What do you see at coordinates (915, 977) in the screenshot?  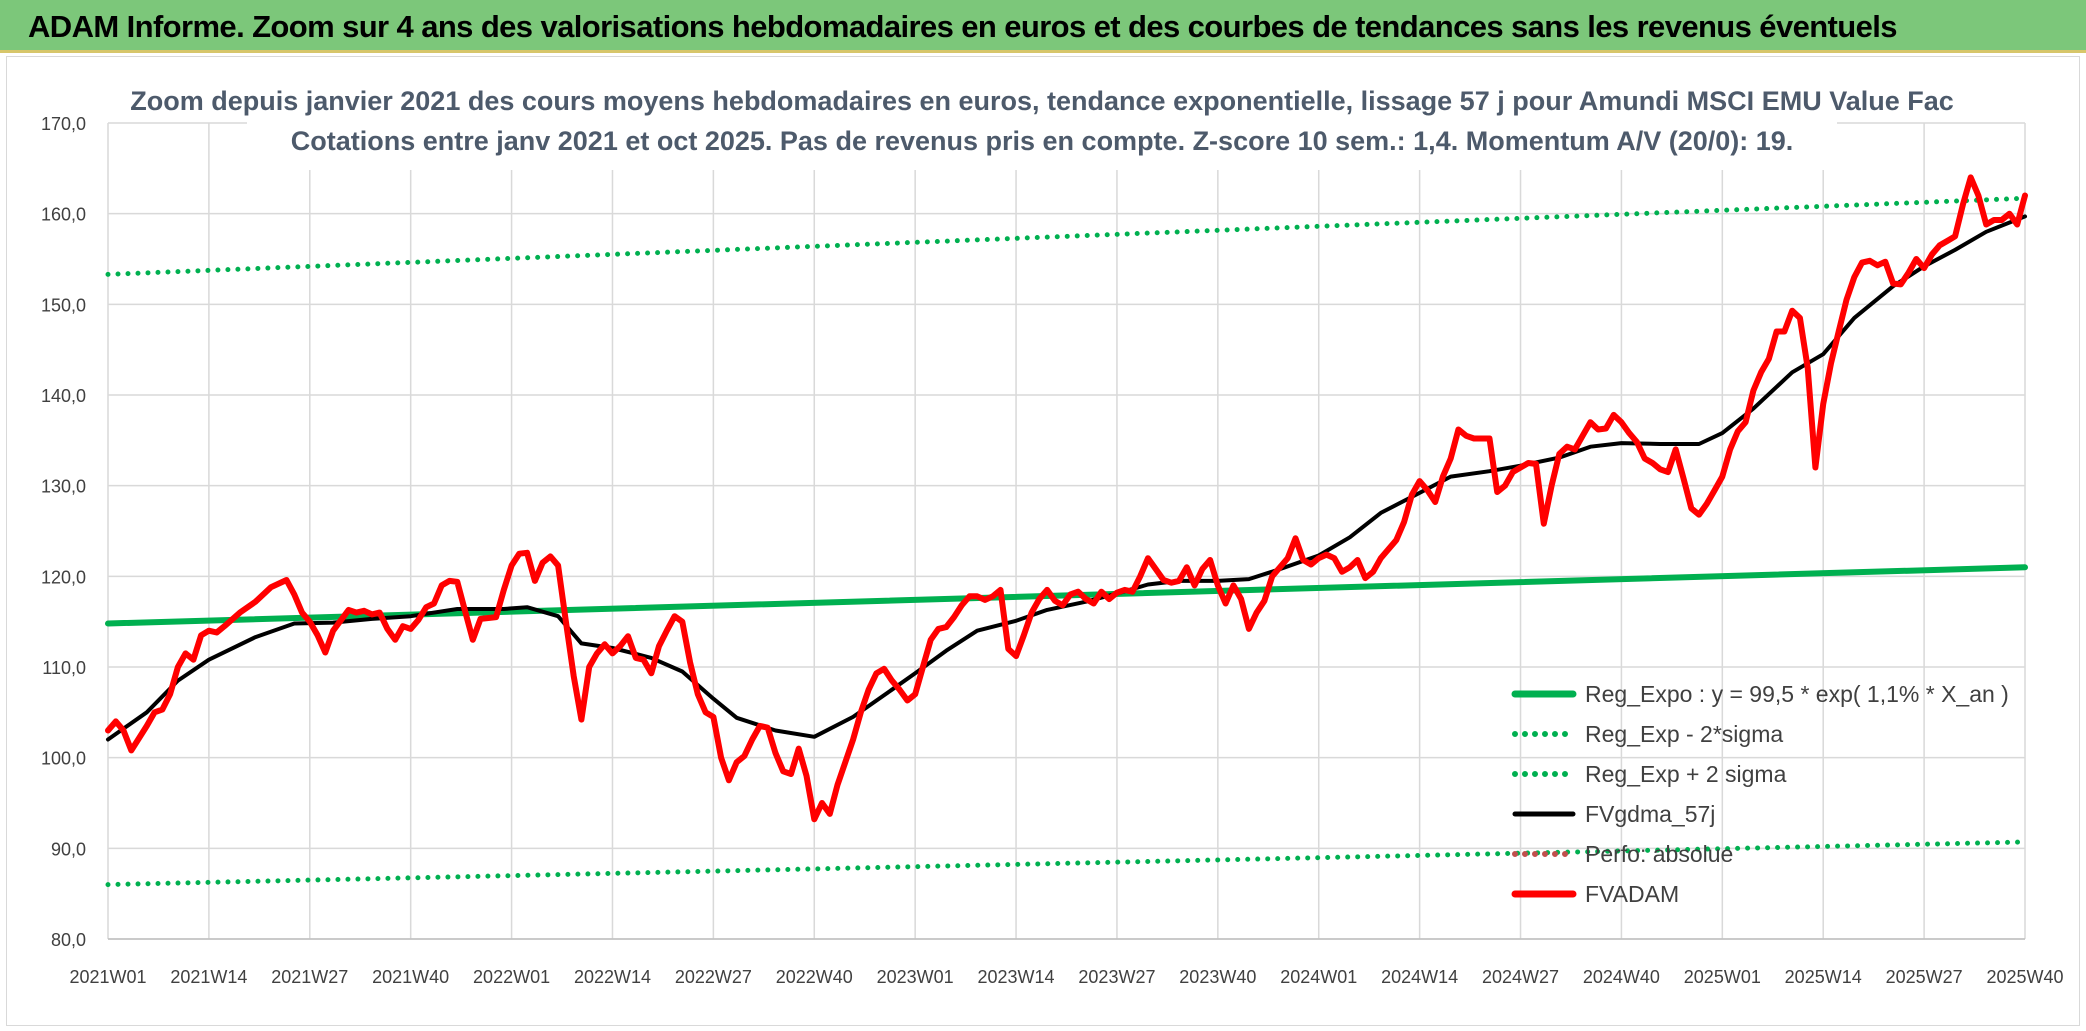 I see `x-tick-label: 2023W01` at bounding box center [915, 977].